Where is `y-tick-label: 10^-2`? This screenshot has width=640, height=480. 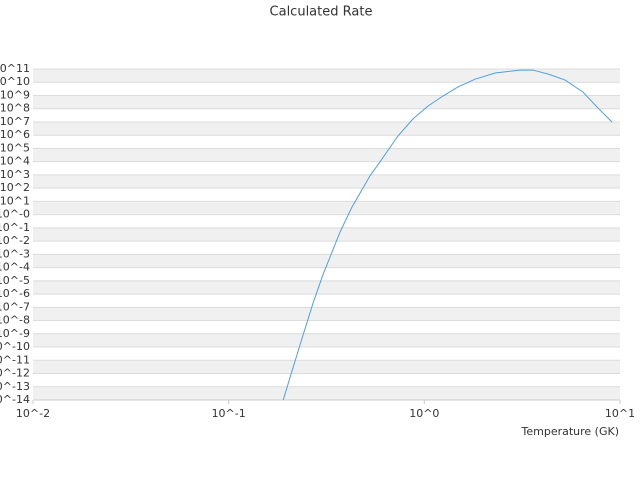 y-tick-label: 10^-2 is located at coordinates (15, 240).